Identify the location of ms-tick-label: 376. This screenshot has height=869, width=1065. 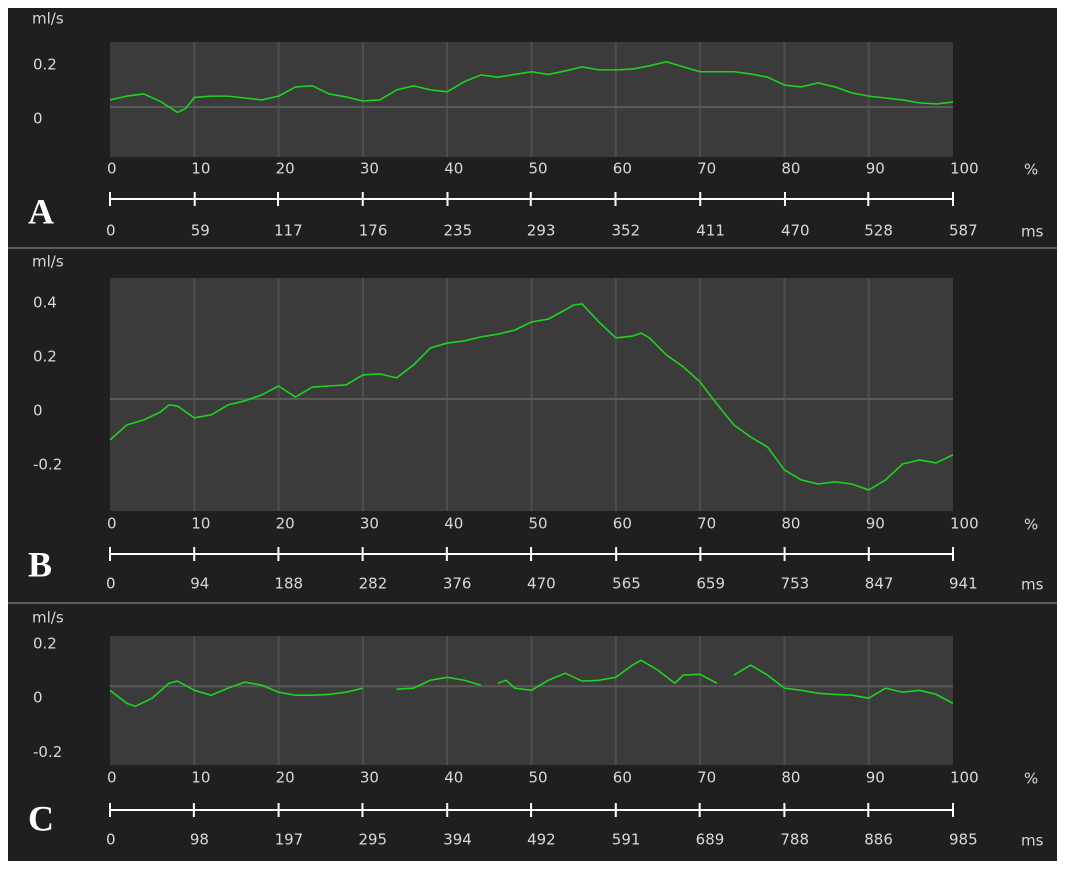
(457, 584).